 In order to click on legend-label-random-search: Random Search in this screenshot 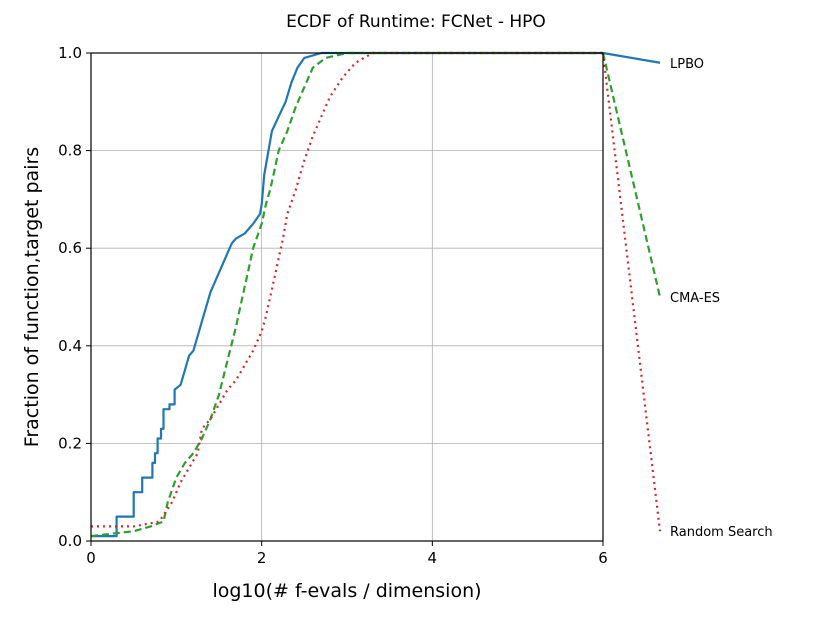, I will do `click(721, 532)`.